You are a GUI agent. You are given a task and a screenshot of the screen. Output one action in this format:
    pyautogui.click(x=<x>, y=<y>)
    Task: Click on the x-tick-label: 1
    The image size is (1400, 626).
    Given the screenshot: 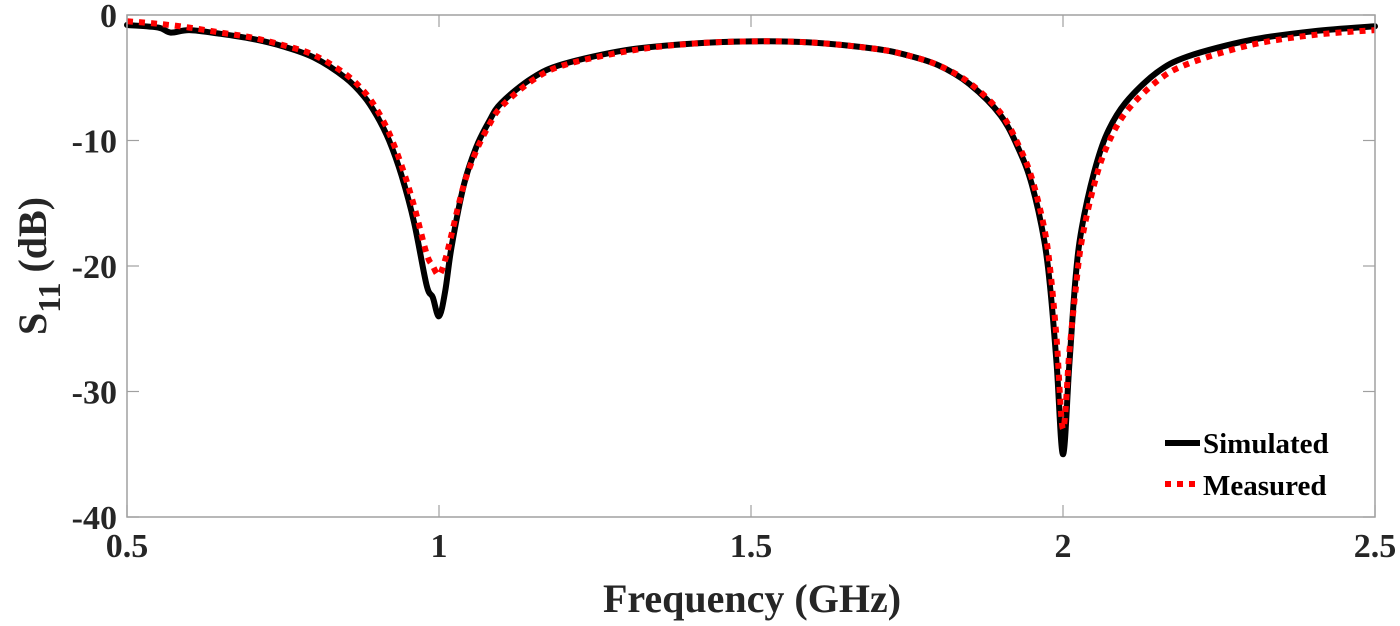 What is the action you would take?
    pyautogui.click(x=439, y=546)
    